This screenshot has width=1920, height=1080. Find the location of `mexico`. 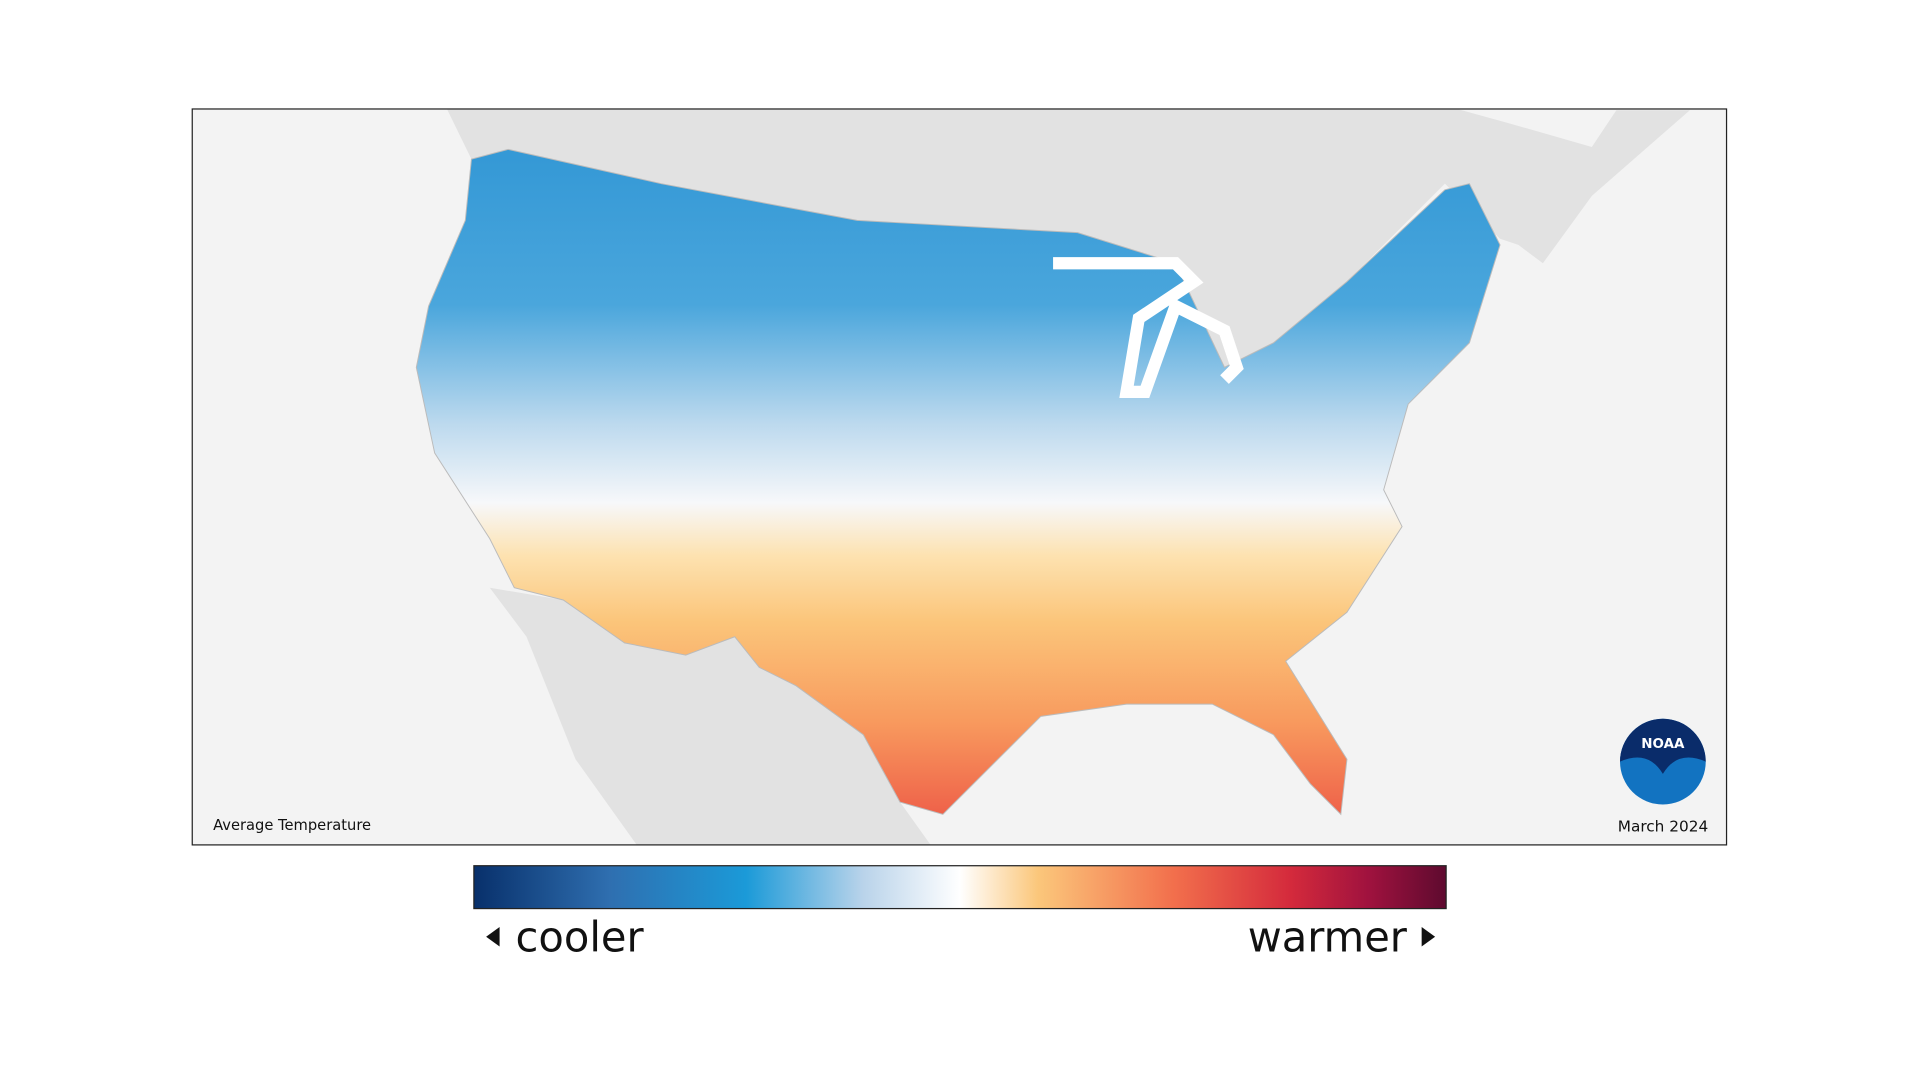

mexico is located at coordinates (710, 716).